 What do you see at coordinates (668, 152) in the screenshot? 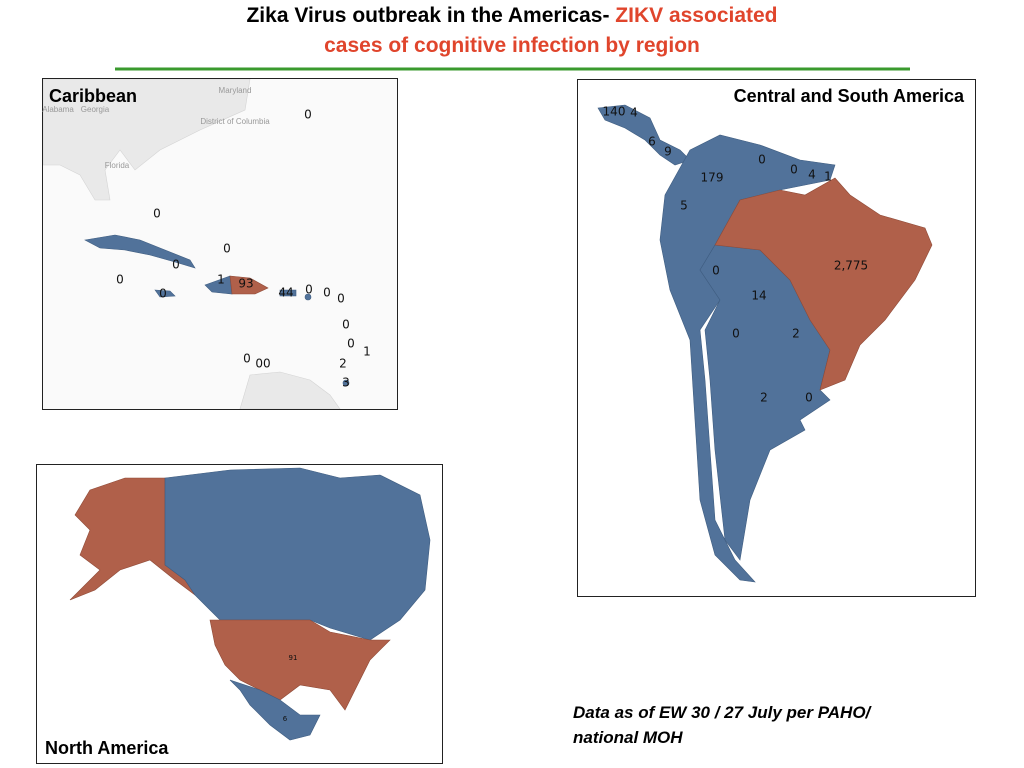
I see `case-label: 9` at bounding box center [668, 152].